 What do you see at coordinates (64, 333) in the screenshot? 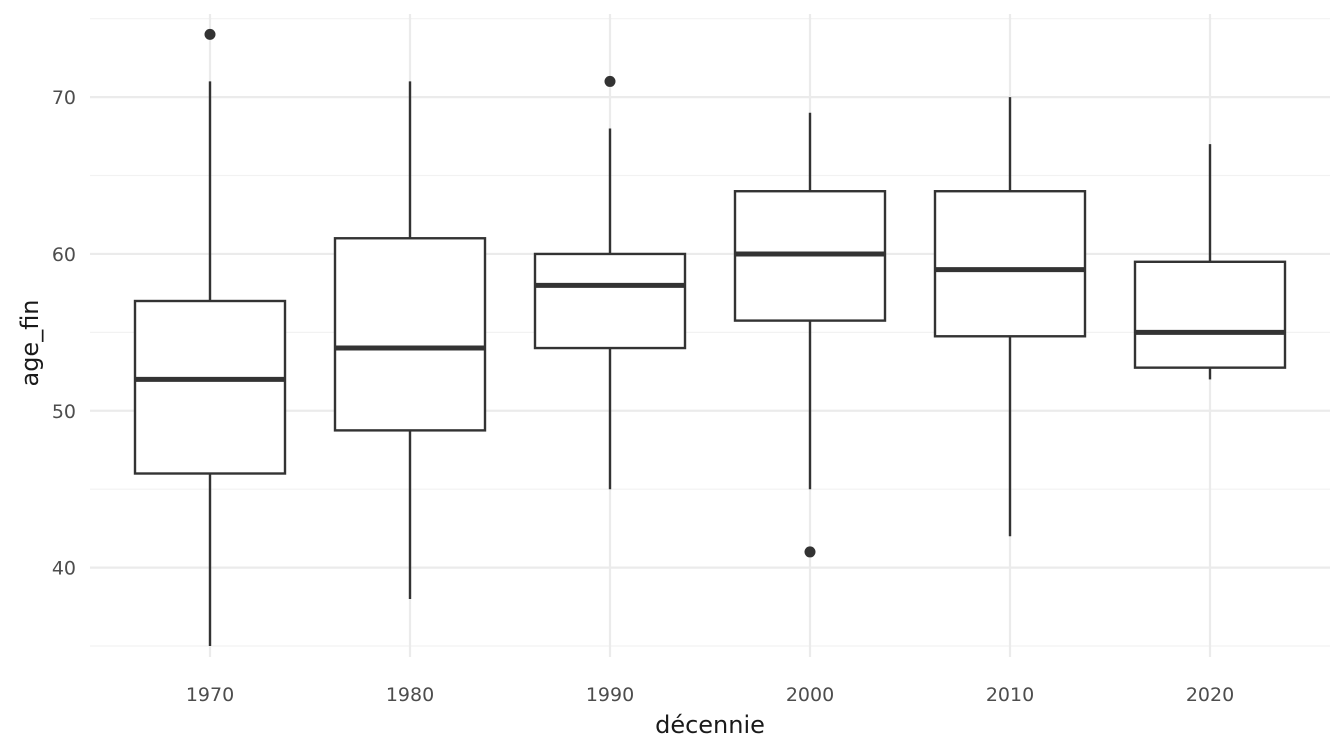
I see `y-axis-ticks: 40 50 60 70` at bounding box center [64, 333].